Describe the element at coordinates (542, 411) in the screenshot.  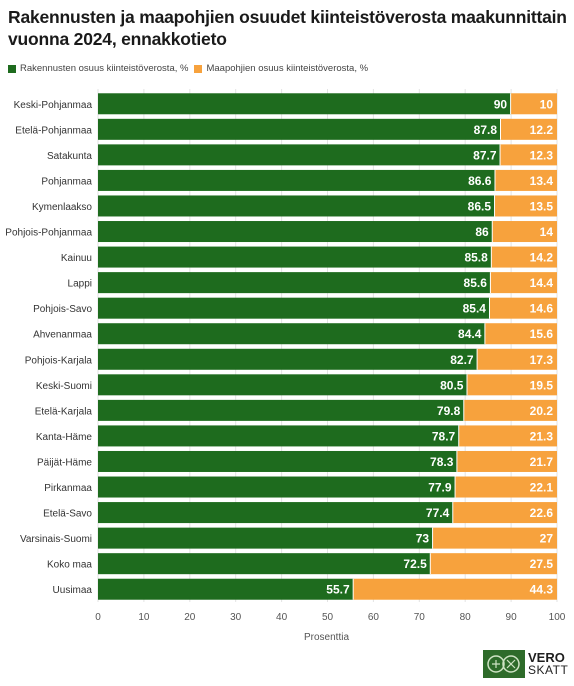
I see `data-label-land: 20.2` at that location.